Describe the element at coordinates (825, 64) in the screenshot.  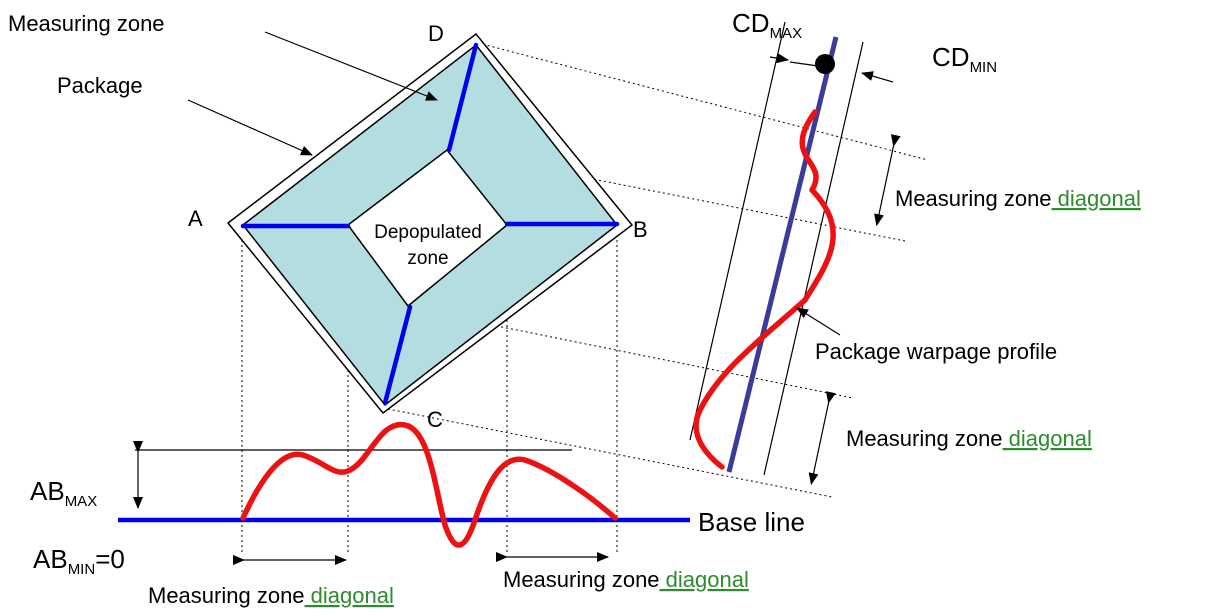
I see `cd-max-point` at that location.